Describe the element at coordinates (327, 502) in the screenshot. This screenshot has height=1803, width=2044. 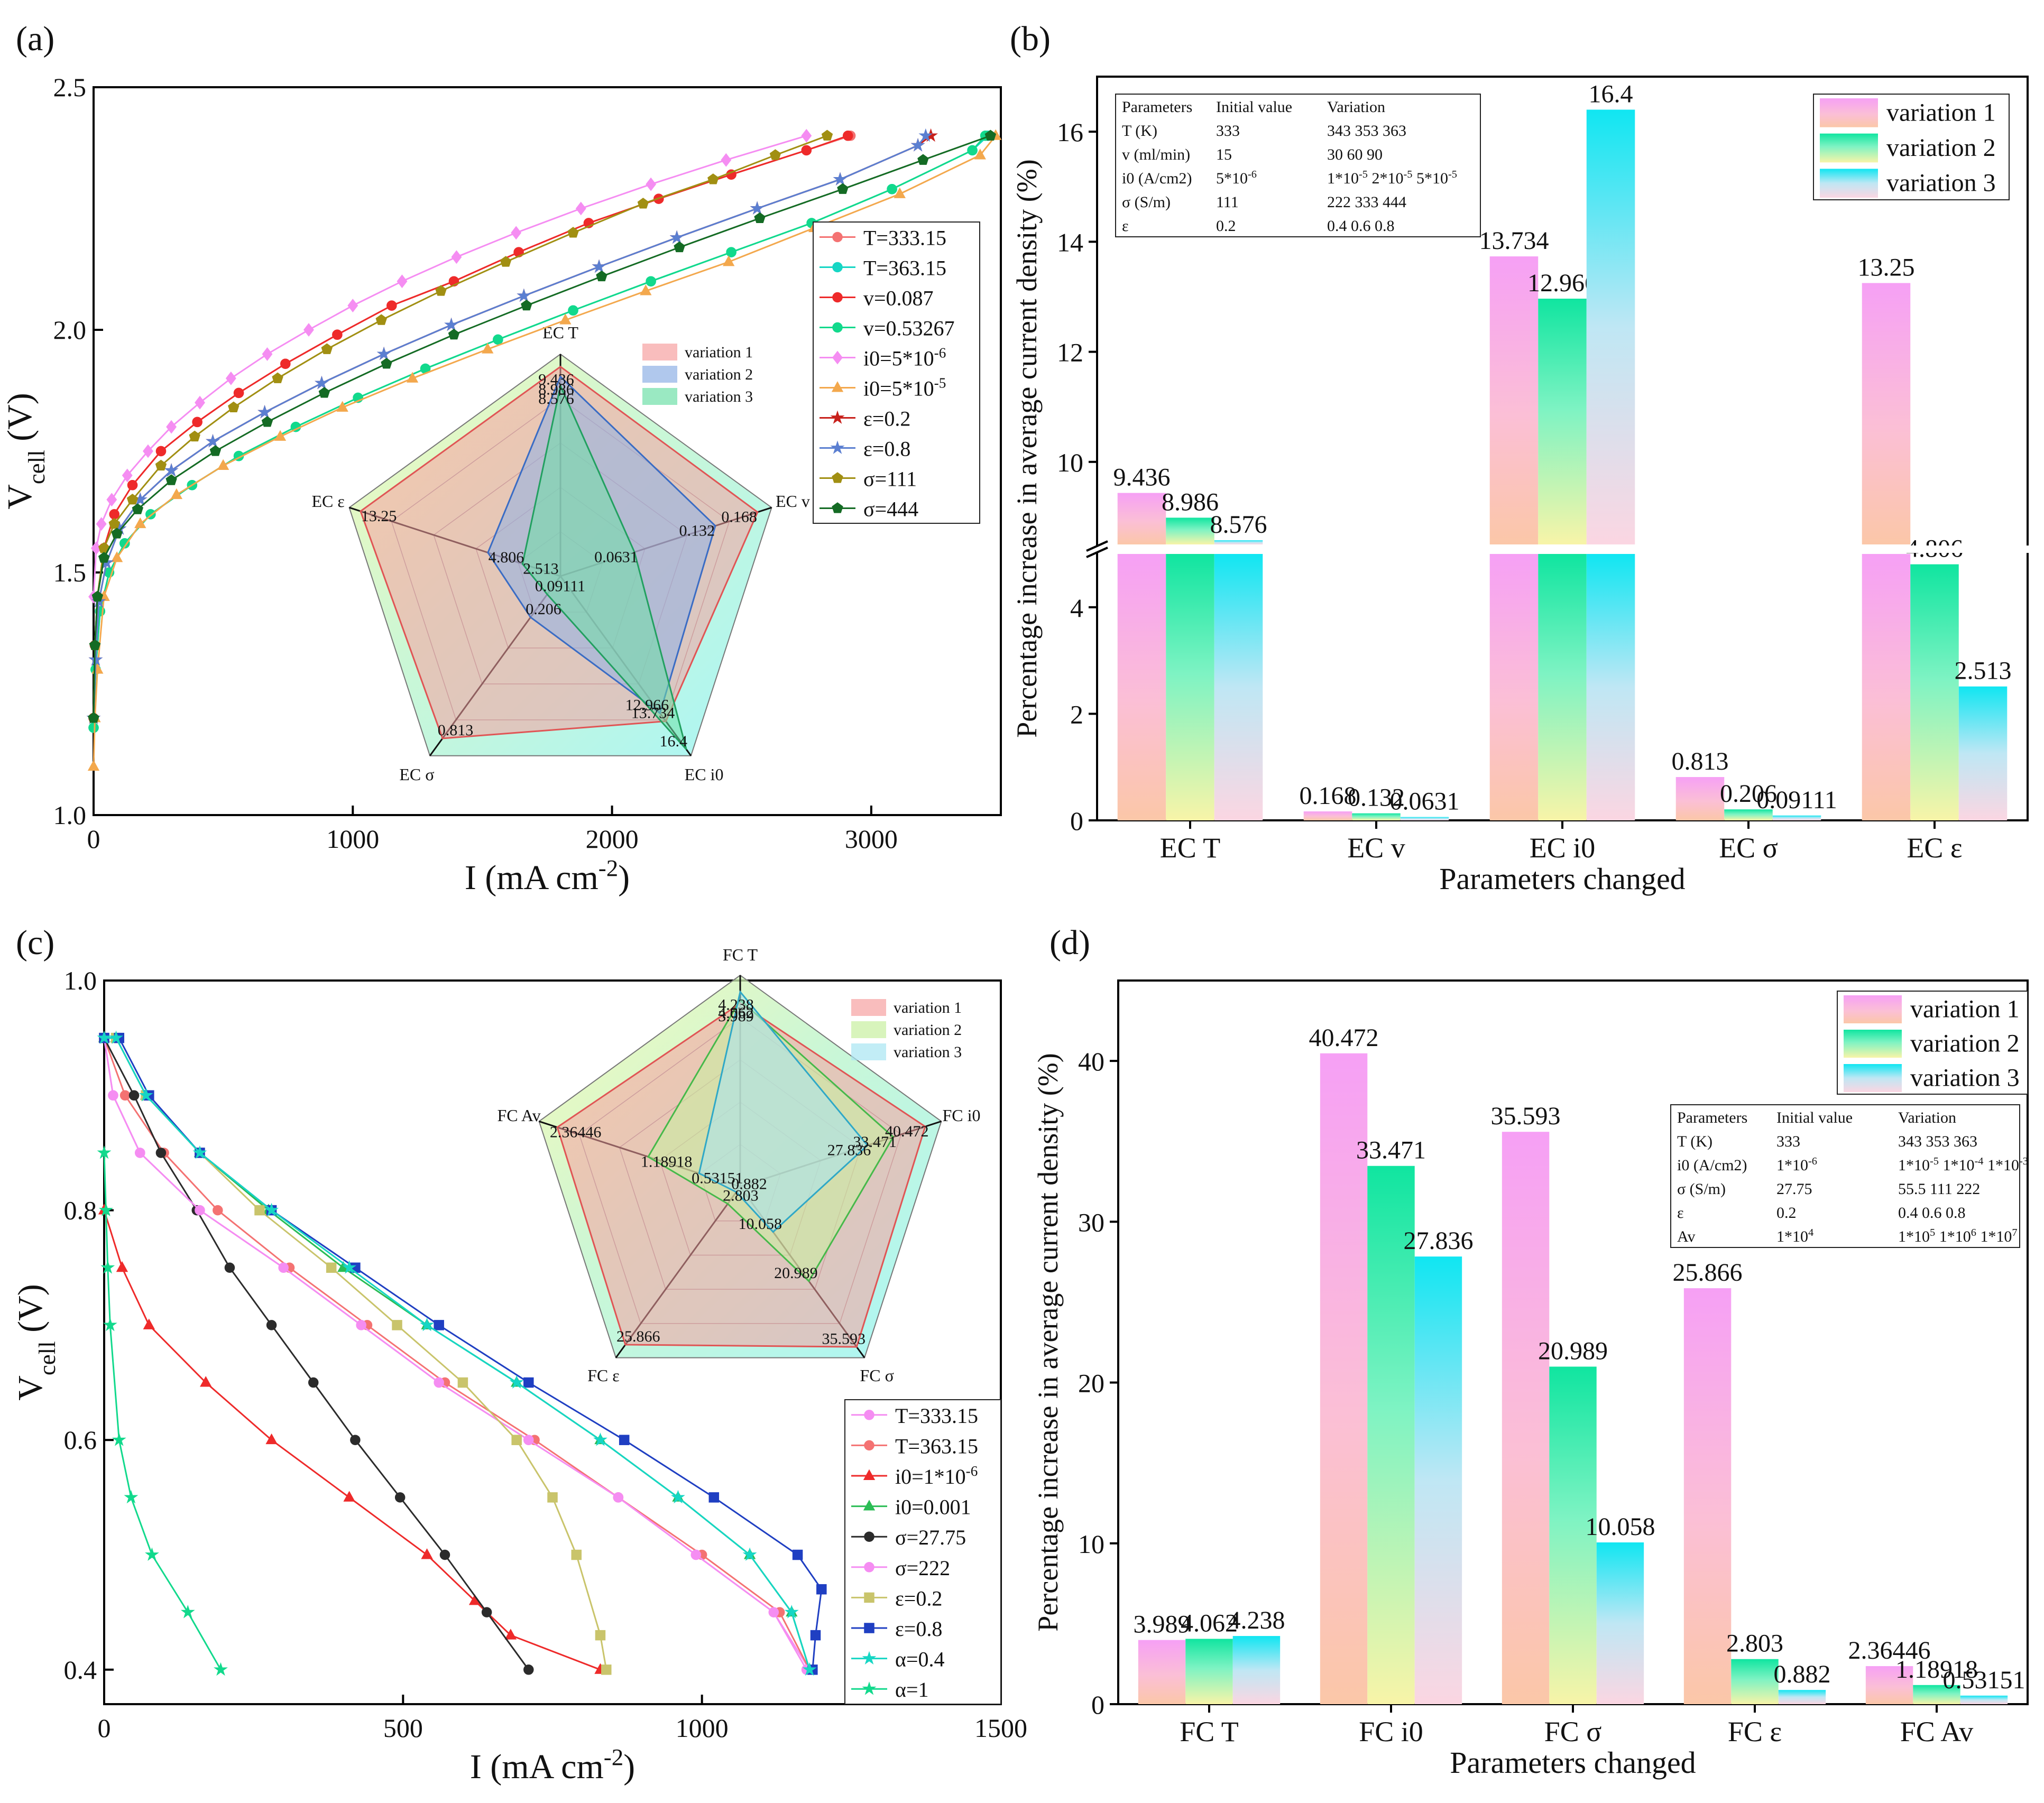
I see `radar-axis-label: EC ε` at that location.